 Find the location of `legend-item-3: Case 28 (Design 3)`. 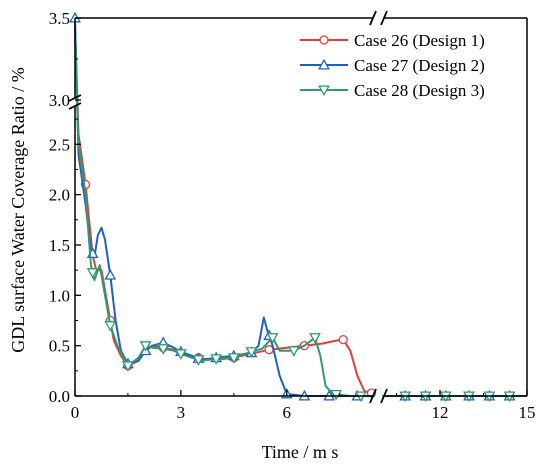

legend-item-3: Case 28 (Design 3) is located at coordinates (392, 90).